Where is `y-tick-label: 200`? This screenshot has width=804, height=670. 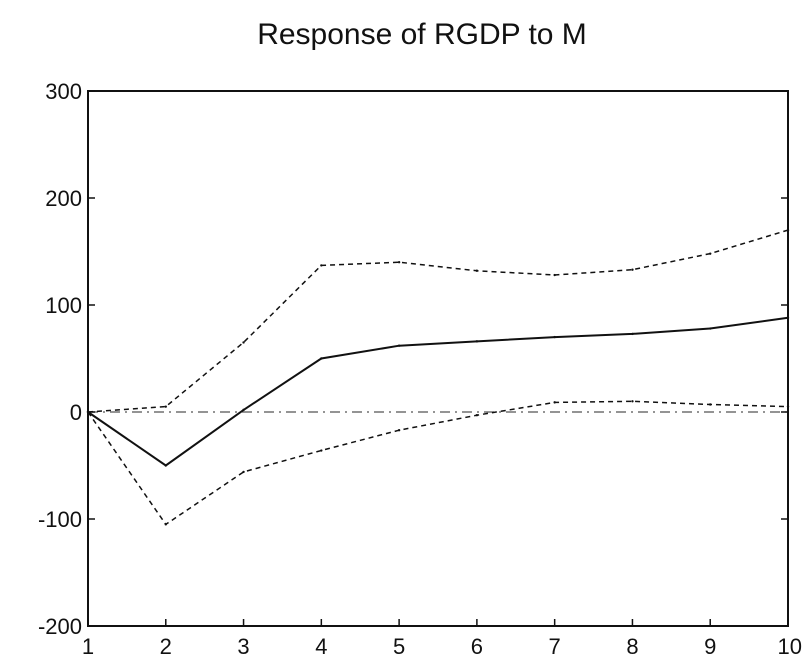
y-tick-label: 200 is located at coordinates (63, 198).